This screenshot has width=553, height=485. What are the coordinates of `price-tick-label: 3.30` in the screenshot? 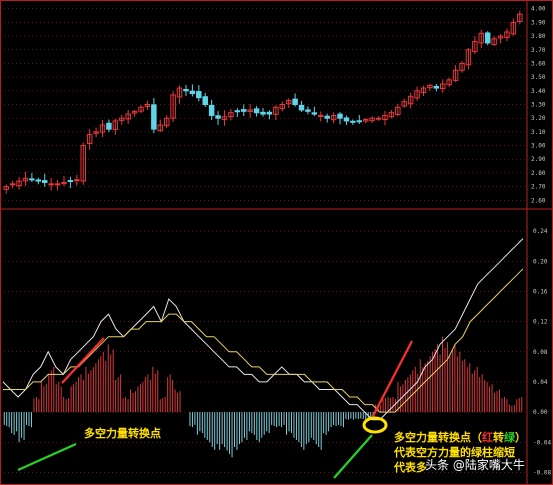 It's located at (538, 105).